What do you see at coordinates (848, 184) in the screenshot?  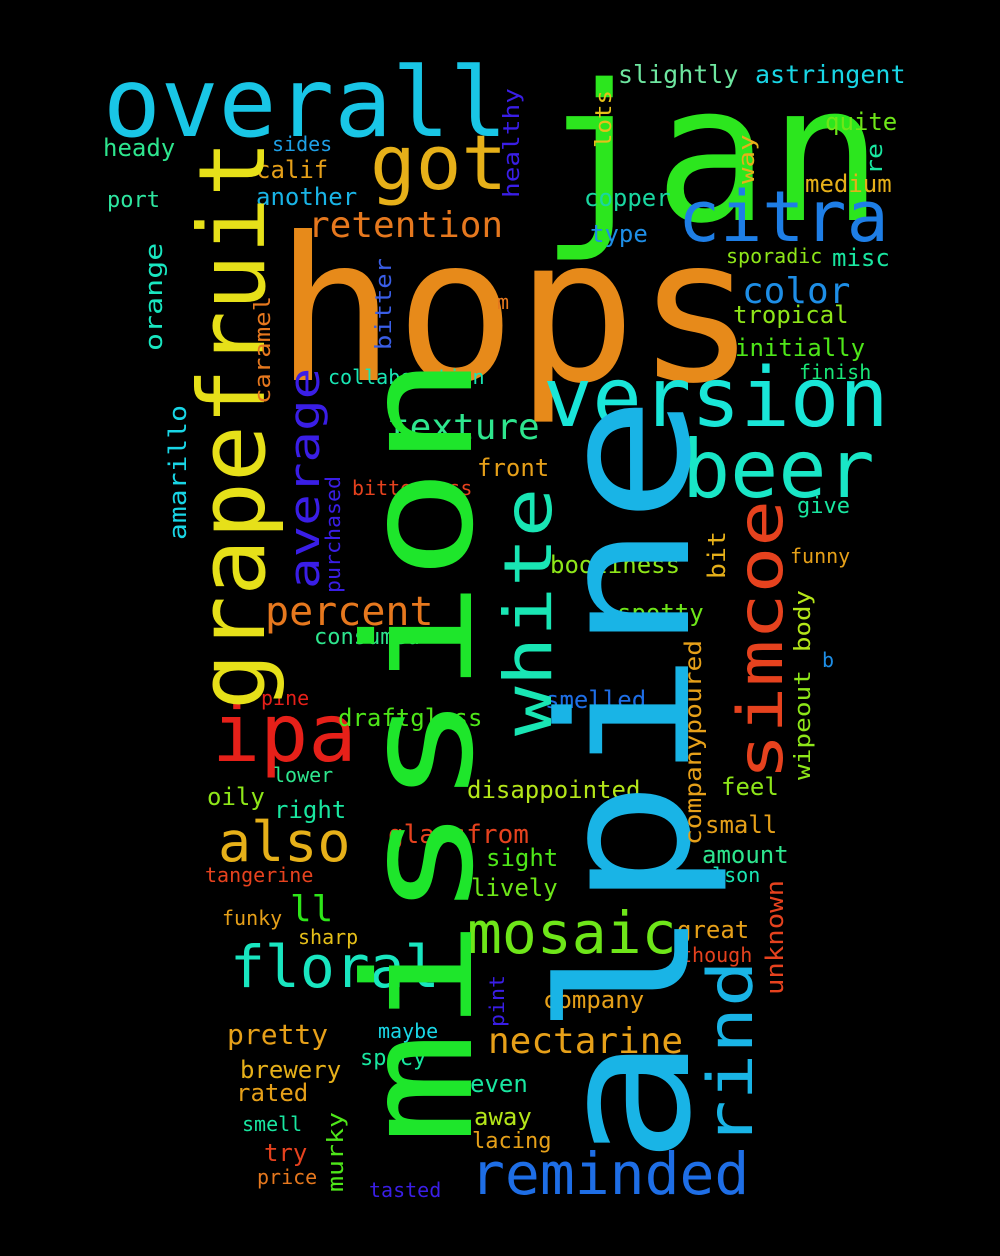 I see `word-medium: medium` at bounding box center [848, 184].